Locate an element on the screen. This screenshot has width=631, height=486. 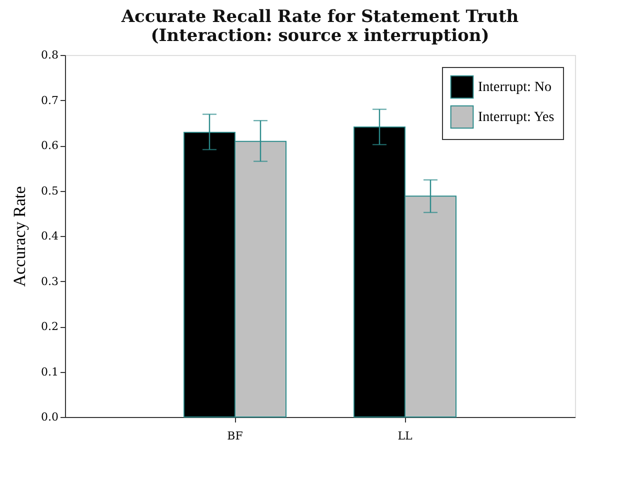
y-tick-label: 0.2 is located at coordinates (49, 326).